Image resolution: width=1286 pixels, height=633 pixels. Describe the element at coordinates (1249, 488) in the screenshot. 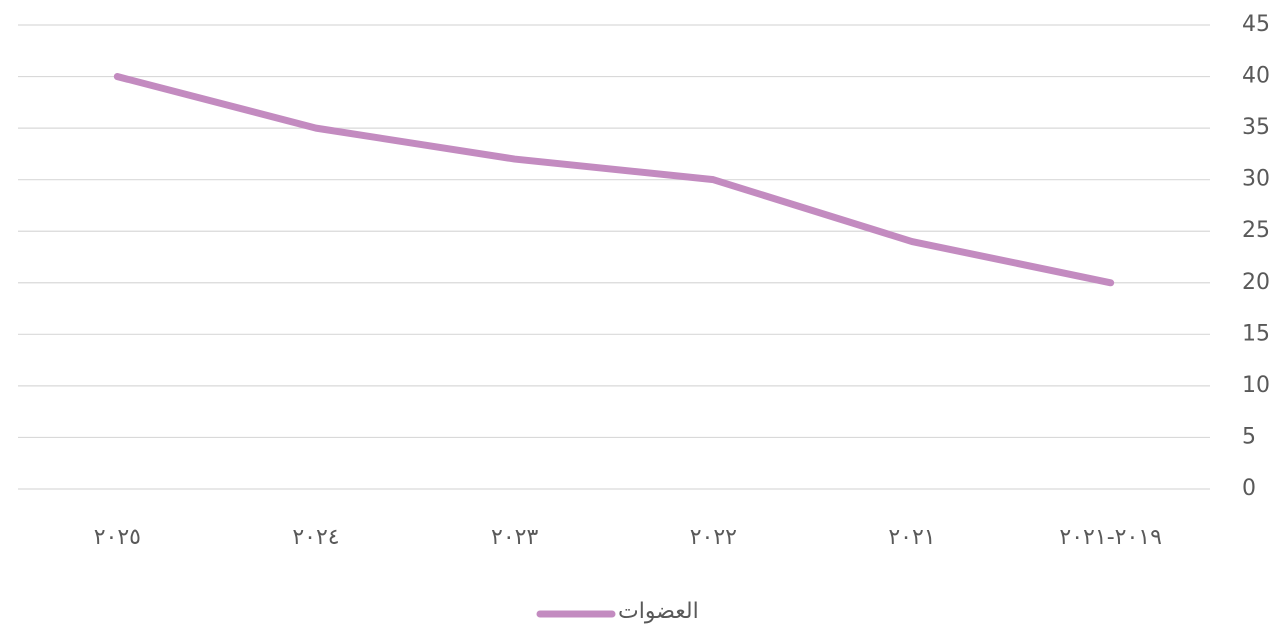

I see `y-tick-label: 0` at that location.